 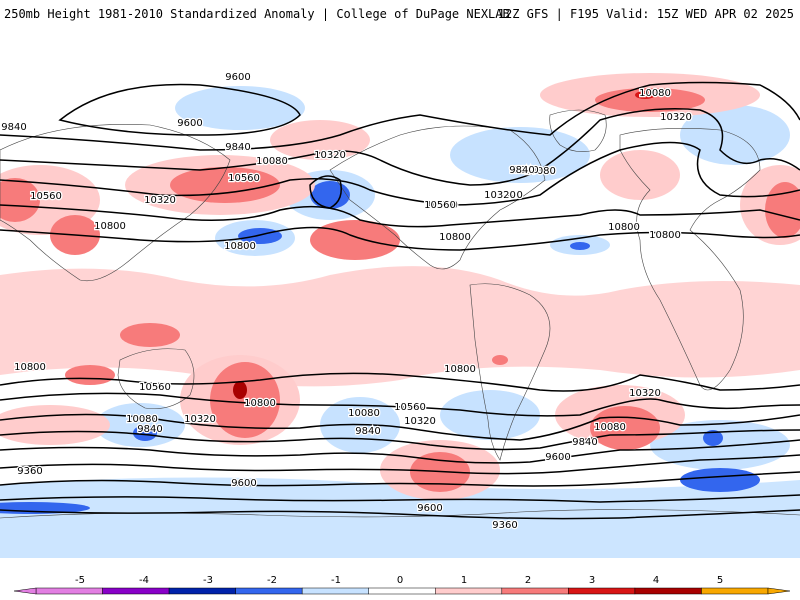 I want to click on colorbar-tick-label: -4, so click(x=144, y=580).